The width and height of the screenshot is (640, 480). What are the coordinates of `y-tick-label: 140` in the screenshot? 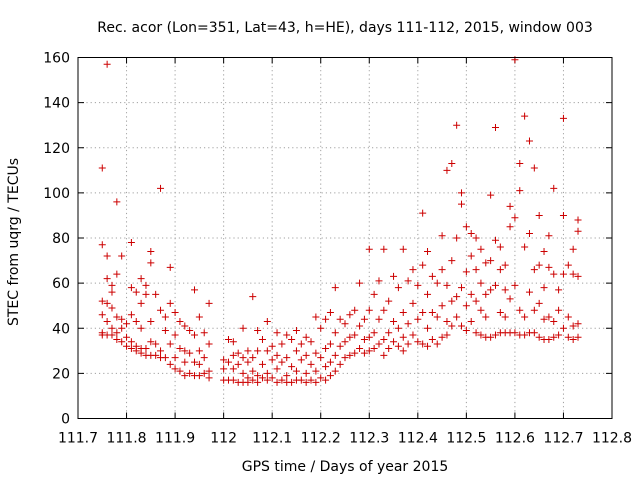 It's located at (56, 104).